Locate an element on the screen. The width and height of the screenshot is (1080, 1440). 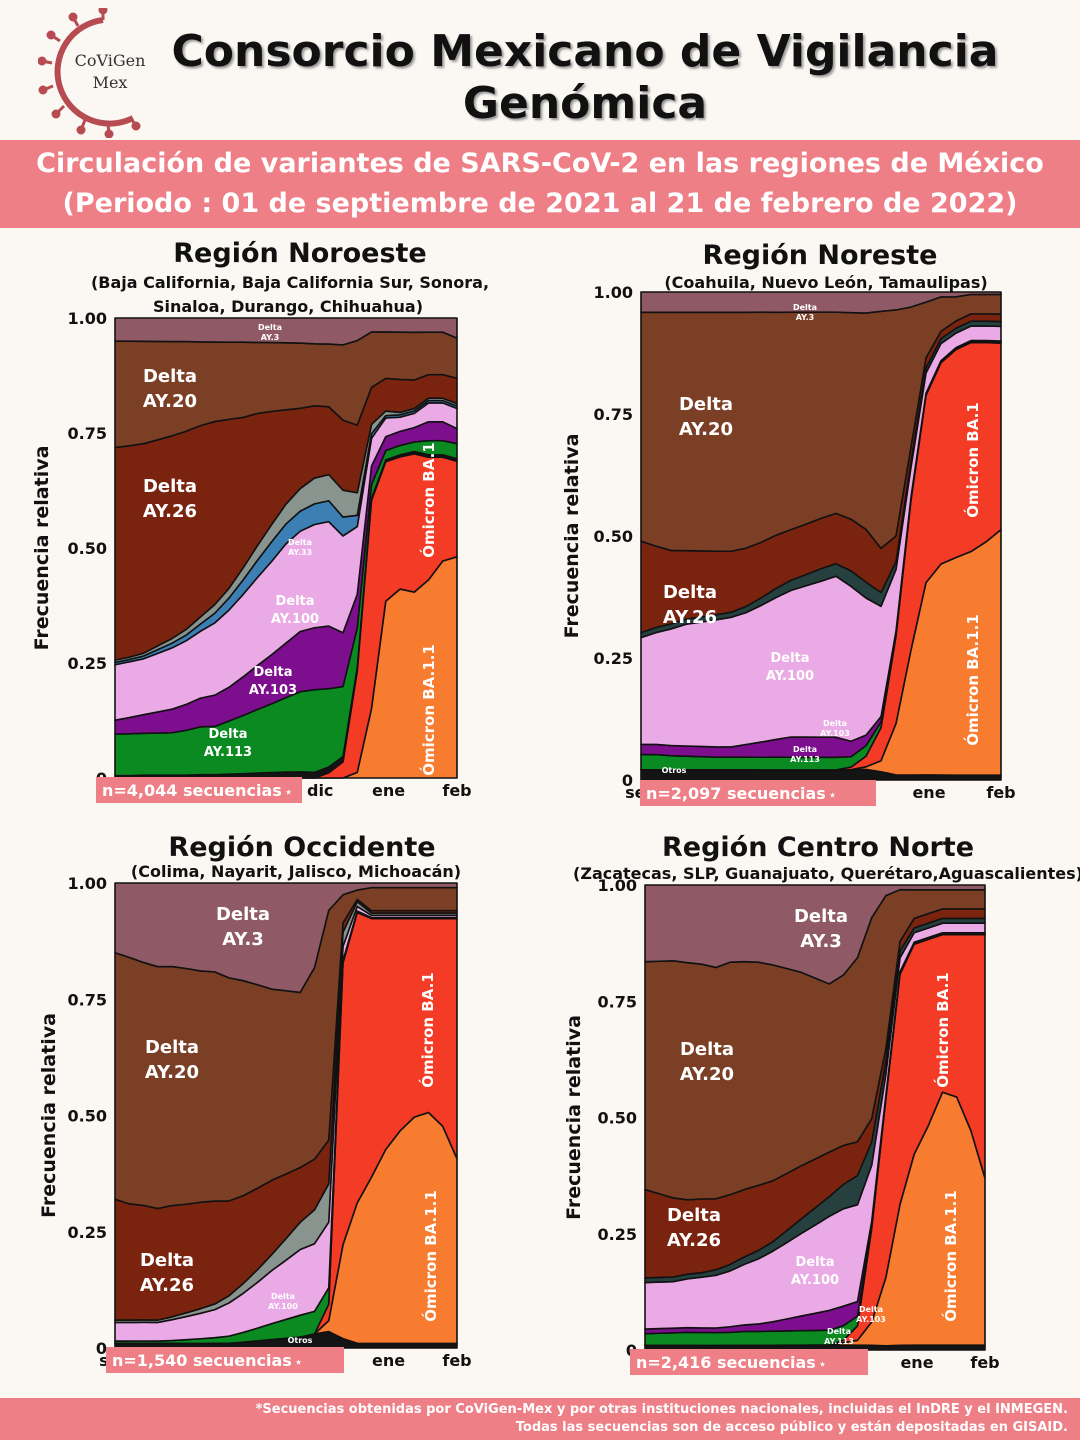
chart-title: Región Noreste is located at coordinates (820, 255).